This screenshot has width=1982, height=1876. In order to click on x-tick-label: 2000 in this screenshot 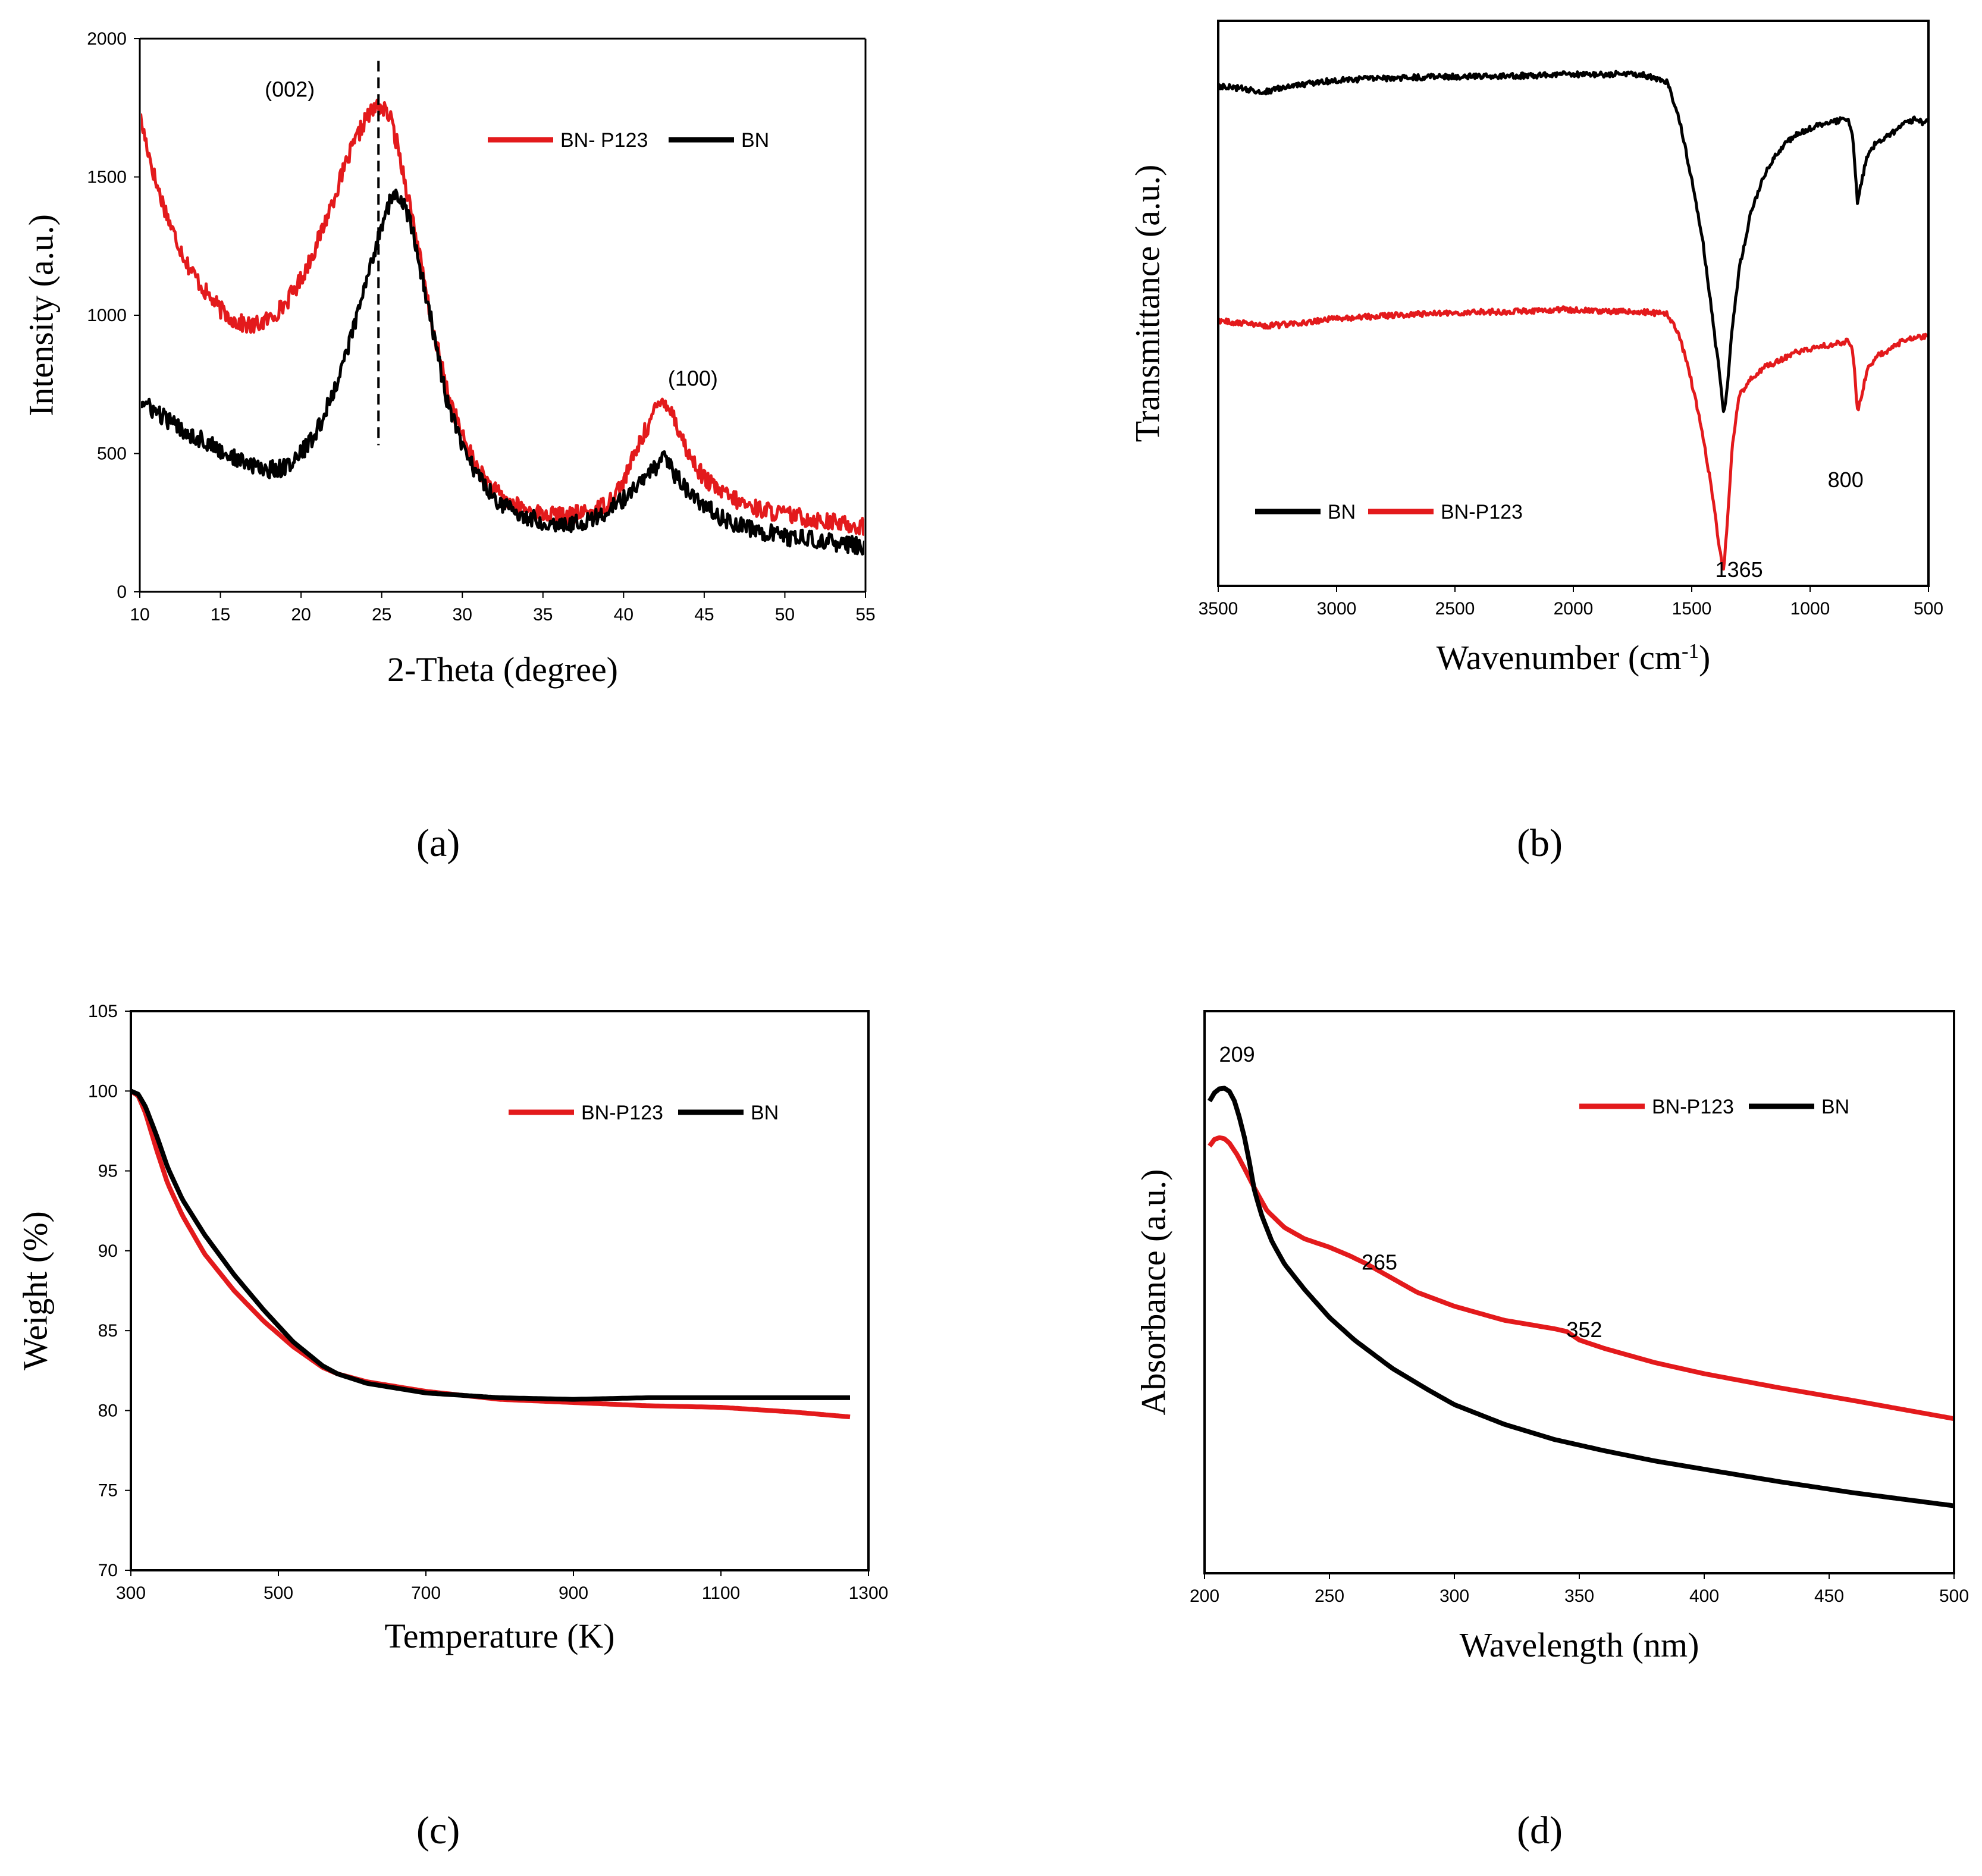, I will do `click(1574, 609)`.